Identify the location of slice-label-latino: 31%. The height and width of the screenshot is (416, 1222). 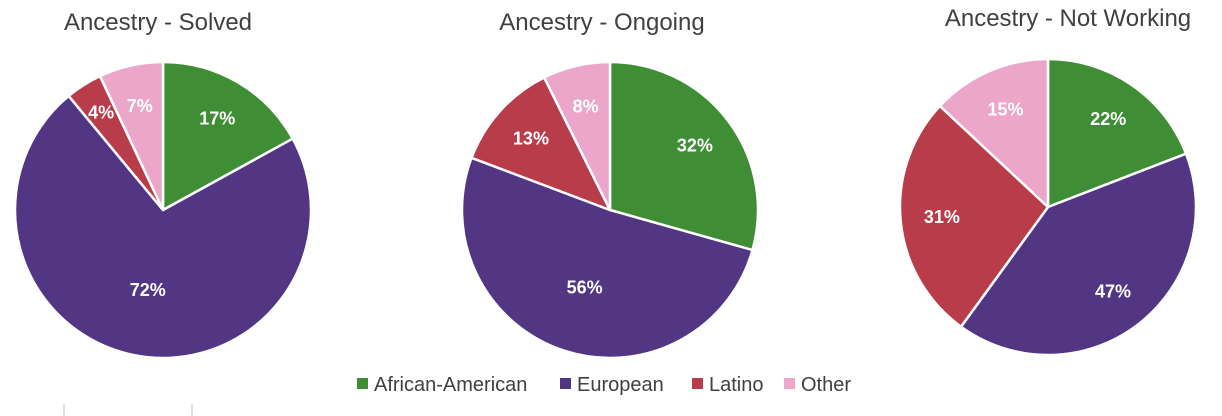
(942, 217).